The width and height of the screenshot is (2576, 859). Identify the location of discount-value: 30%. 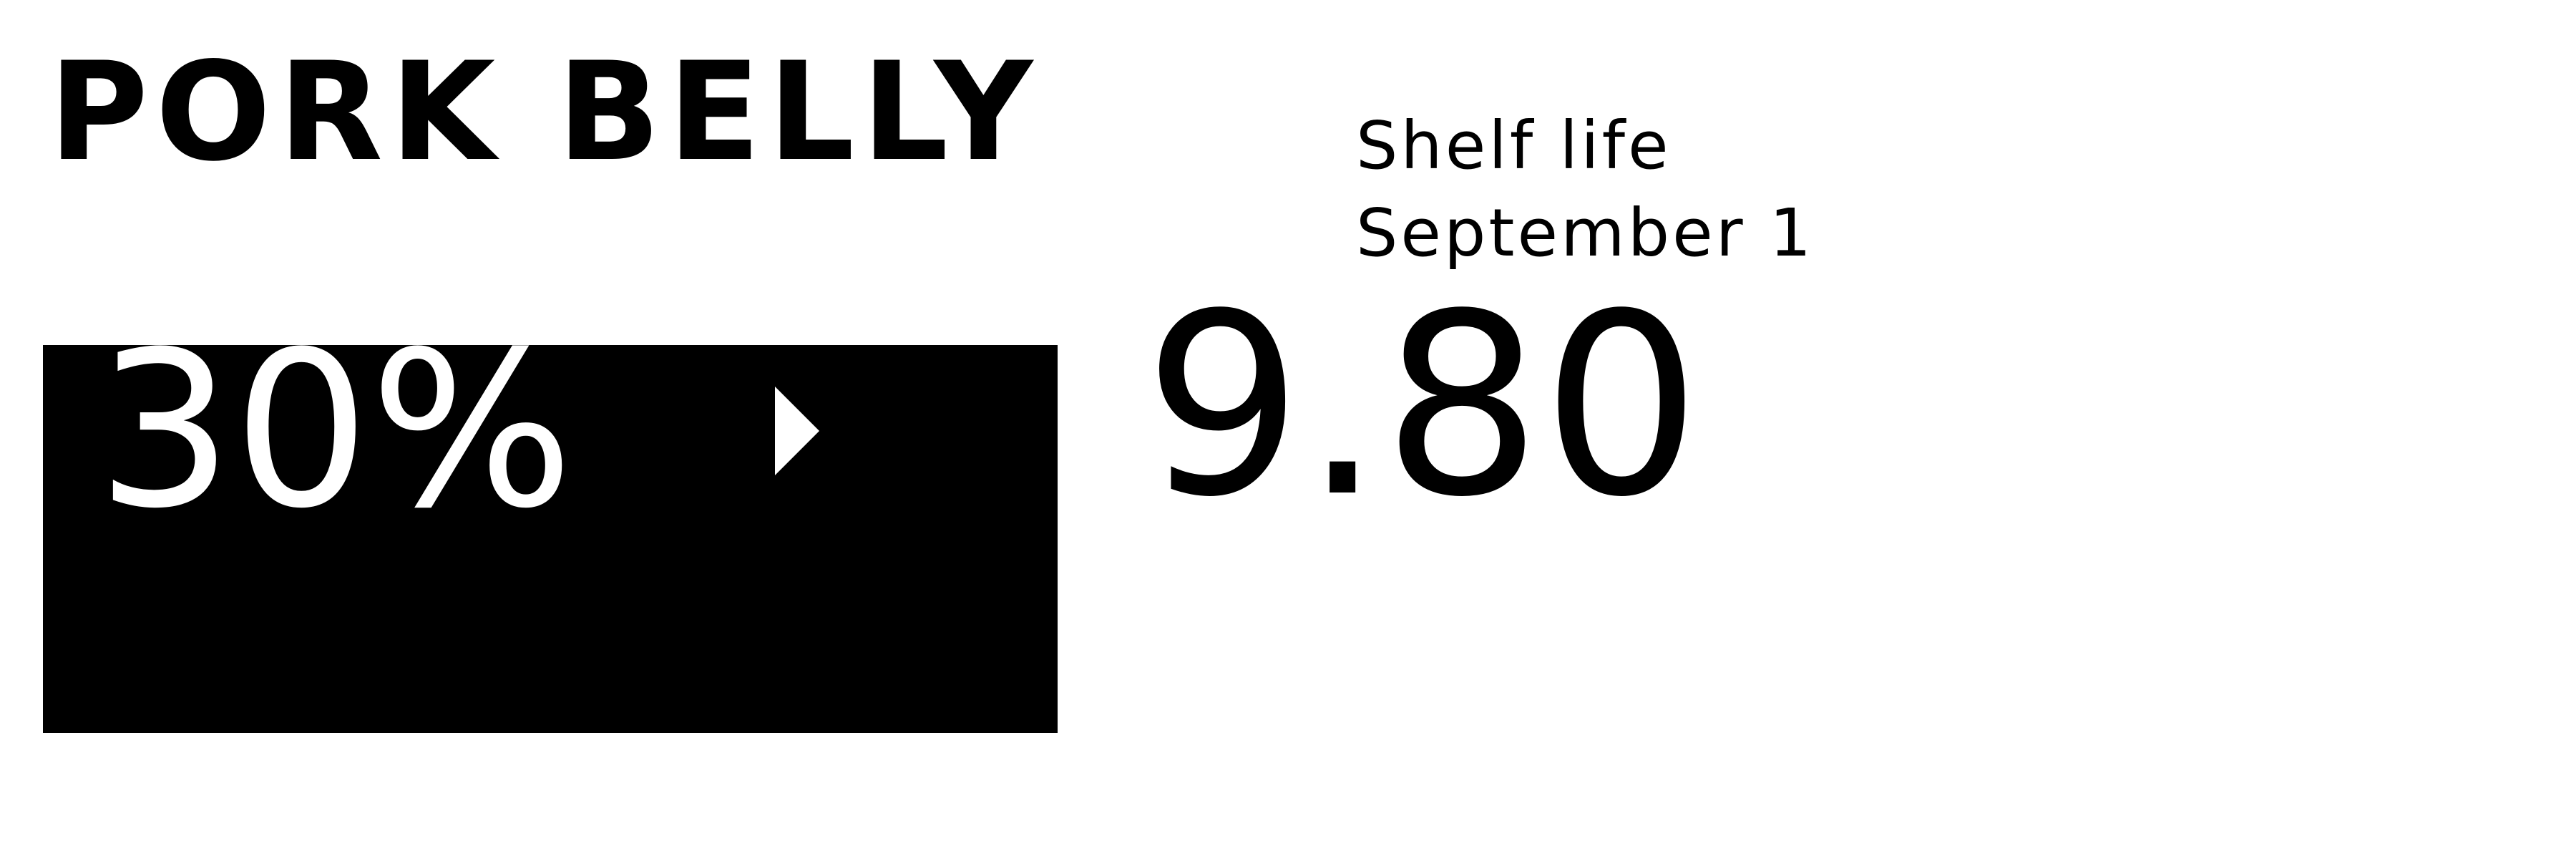
(335, 450).